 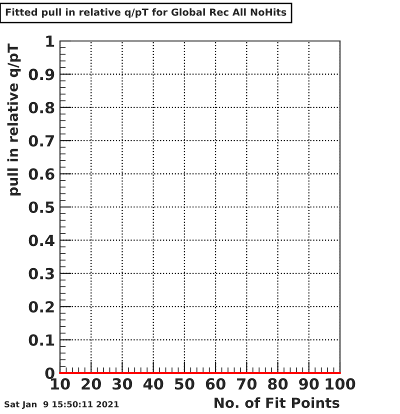 I want to click on y-tick-label: 0.3, so click(x=41, y=274).